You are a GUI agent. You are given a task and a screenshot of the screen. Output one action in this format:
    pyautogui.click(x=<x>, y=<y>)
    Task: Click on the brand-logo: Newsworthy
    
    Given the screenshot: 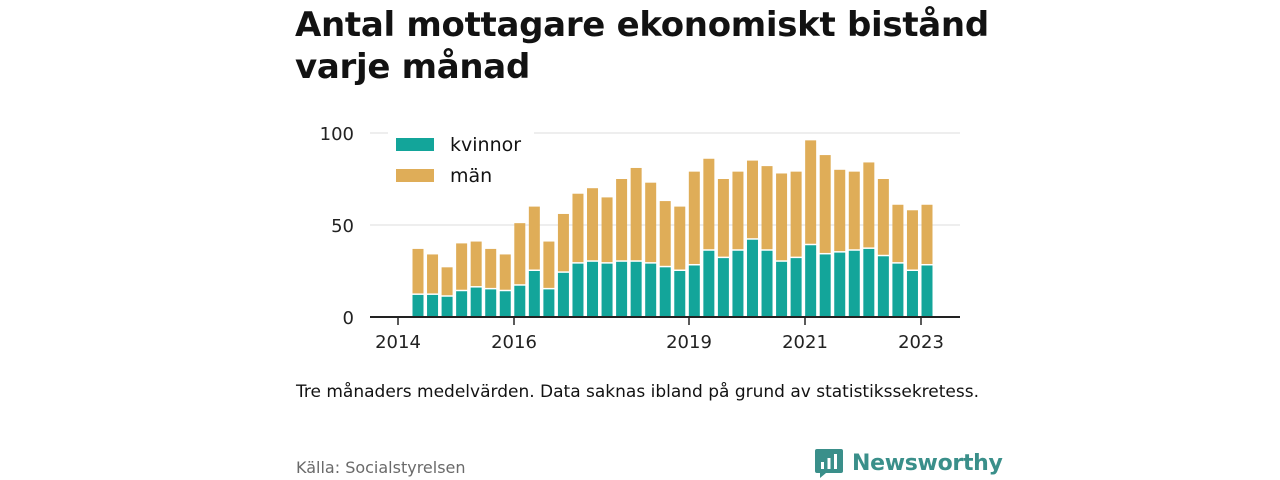 What is the action you would take?
    pyautogui.click(x=908, y=463)
    